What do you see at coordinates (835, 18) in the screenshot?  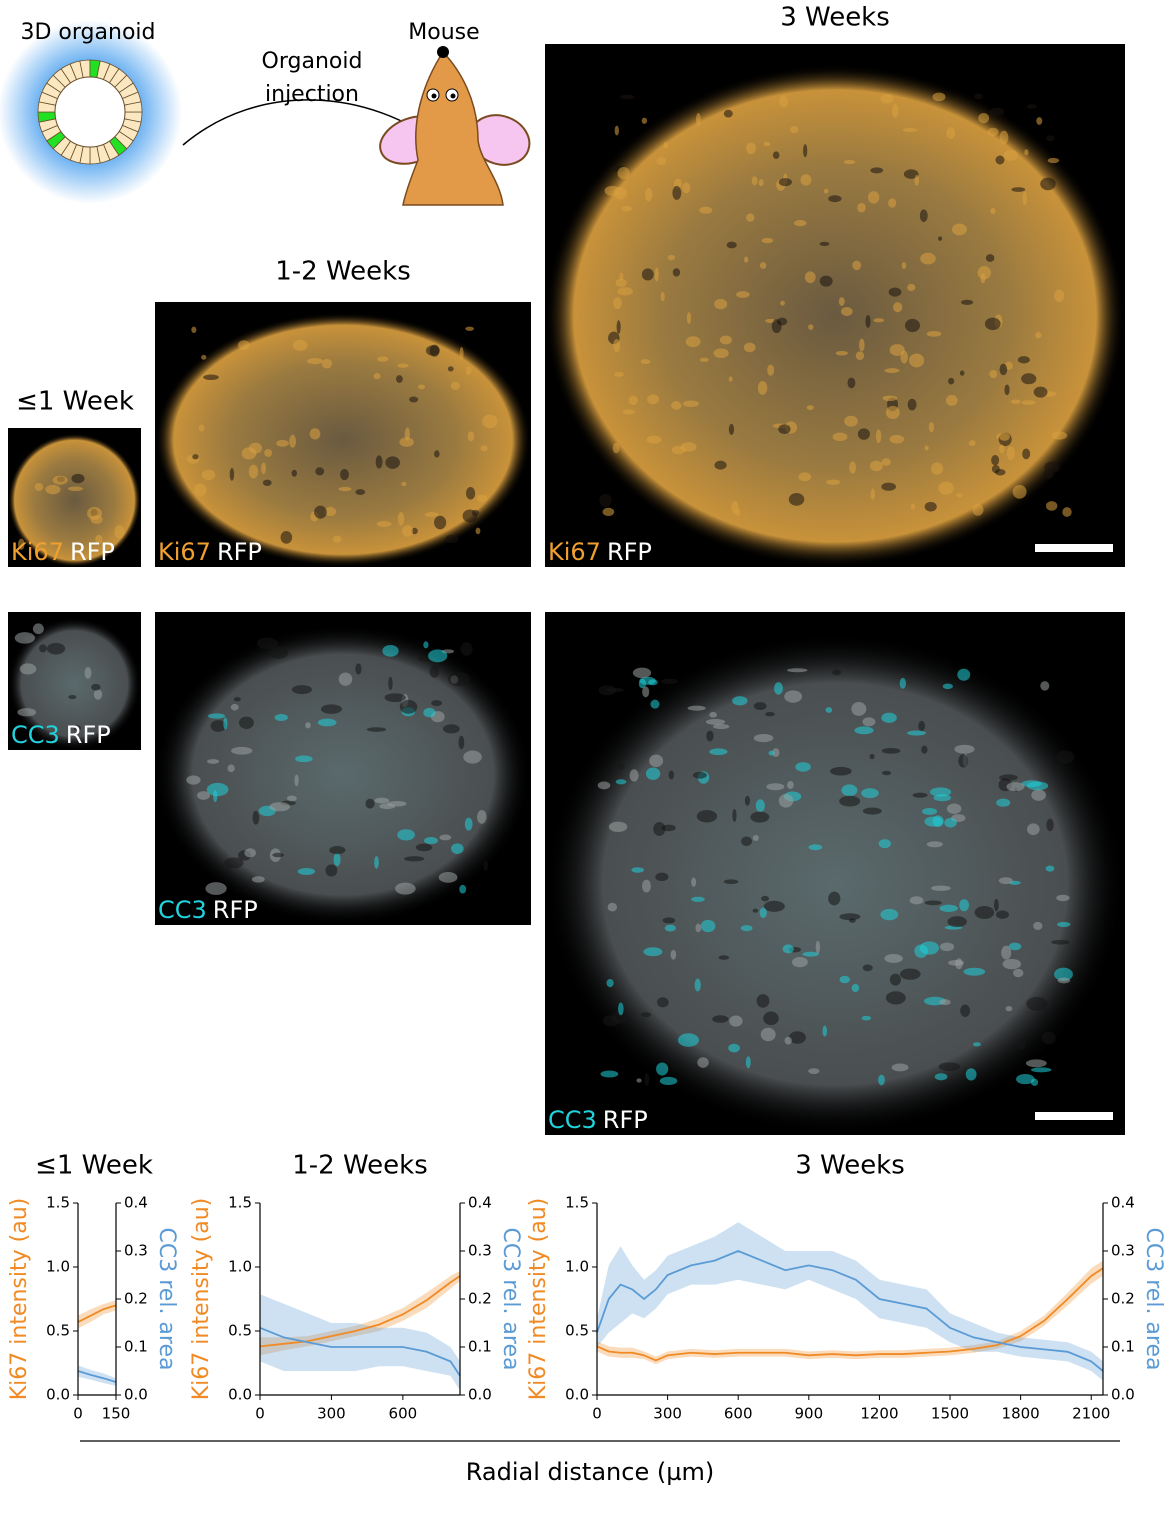 I see `column-heading: 3 Weeks` at bounding box center [835, 18].